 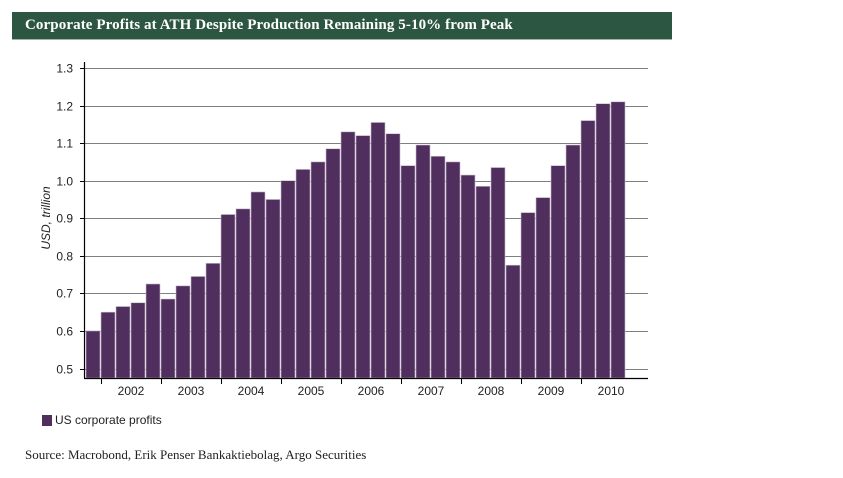 I want to click on legend-swatch, so click(x=47, y=420).